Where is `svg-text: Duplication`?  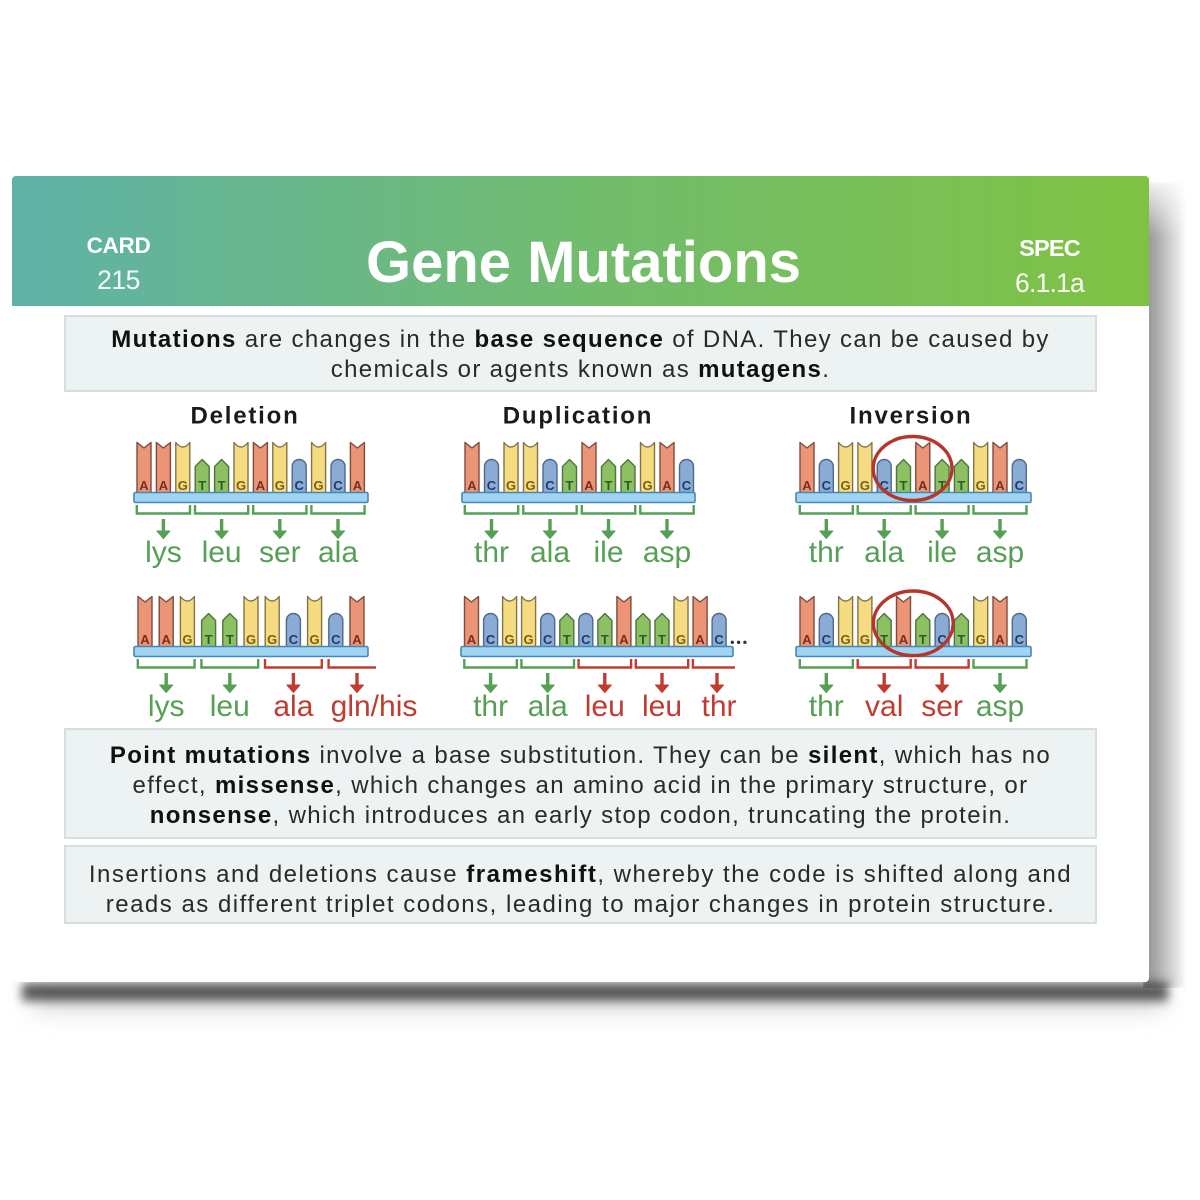
svg-text: Duplication is located at coordinates (578, 416).